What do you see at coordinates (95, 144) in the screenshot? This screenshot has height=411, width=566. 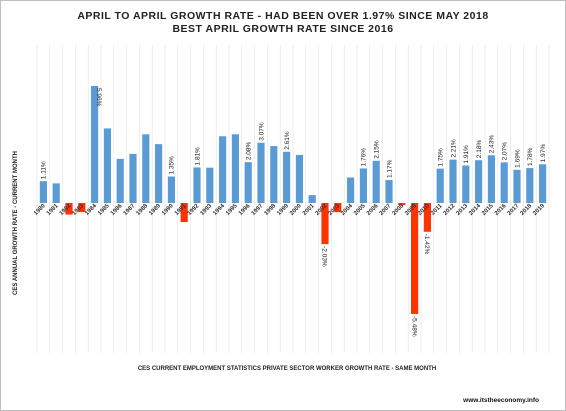 I see `bar-1984` at bounding box center [95, 144].